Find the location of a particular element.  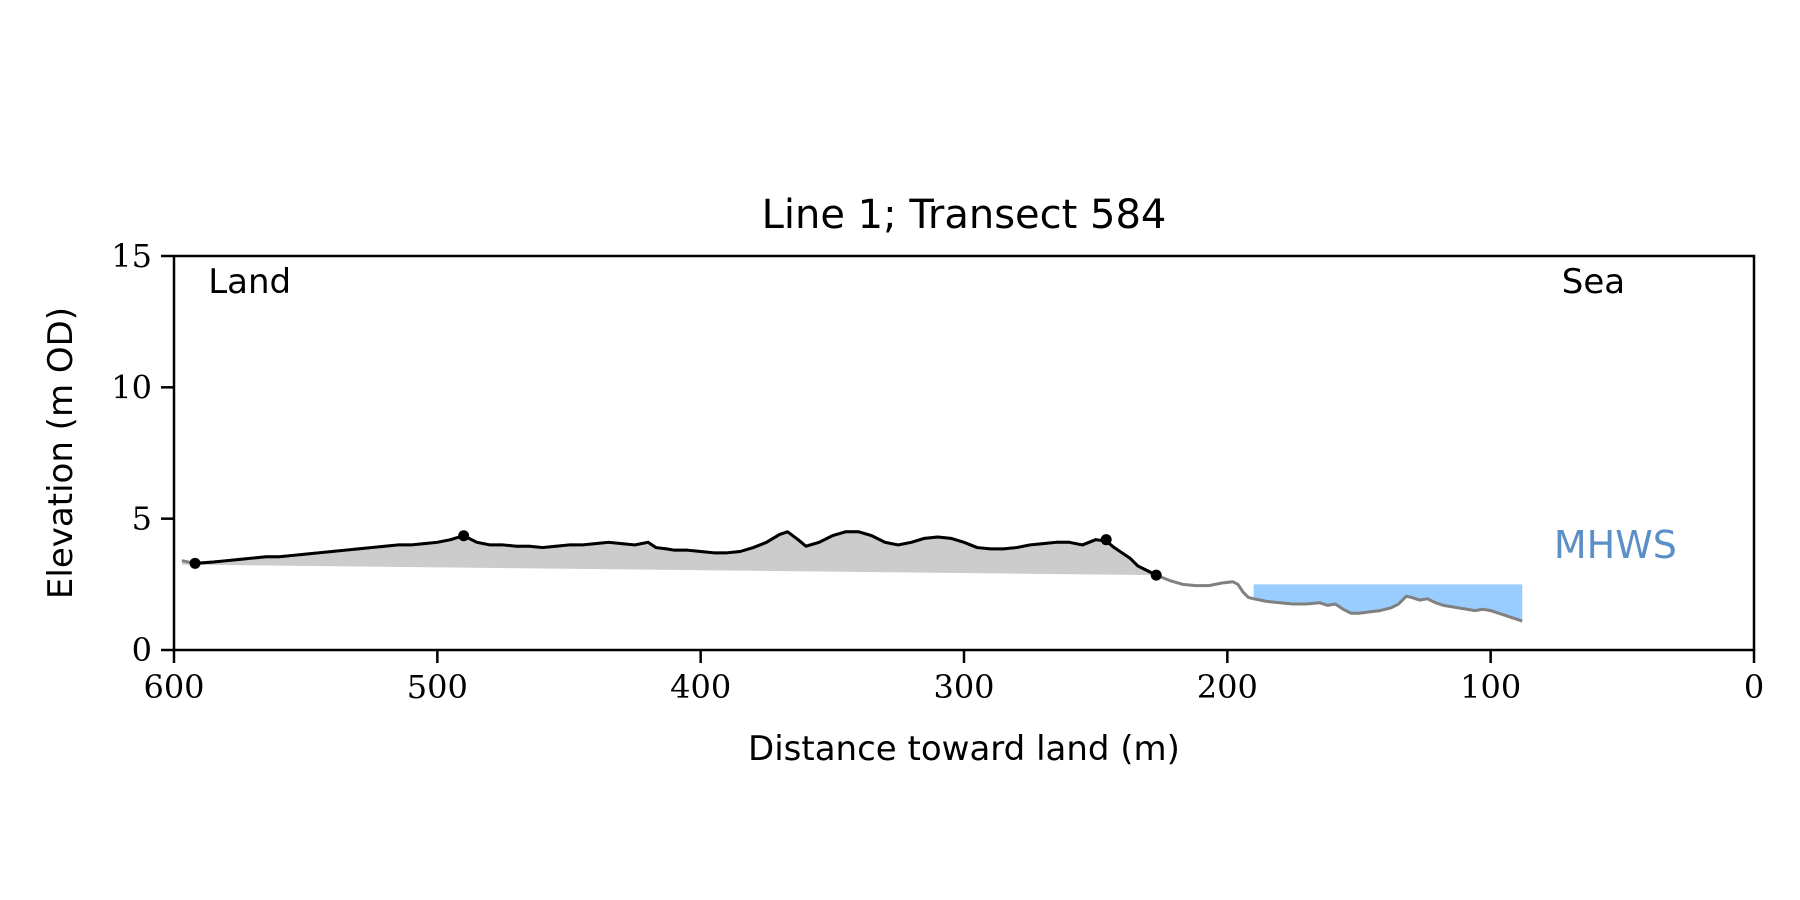

series-line-land-profile is located at coordinates (675, 553).